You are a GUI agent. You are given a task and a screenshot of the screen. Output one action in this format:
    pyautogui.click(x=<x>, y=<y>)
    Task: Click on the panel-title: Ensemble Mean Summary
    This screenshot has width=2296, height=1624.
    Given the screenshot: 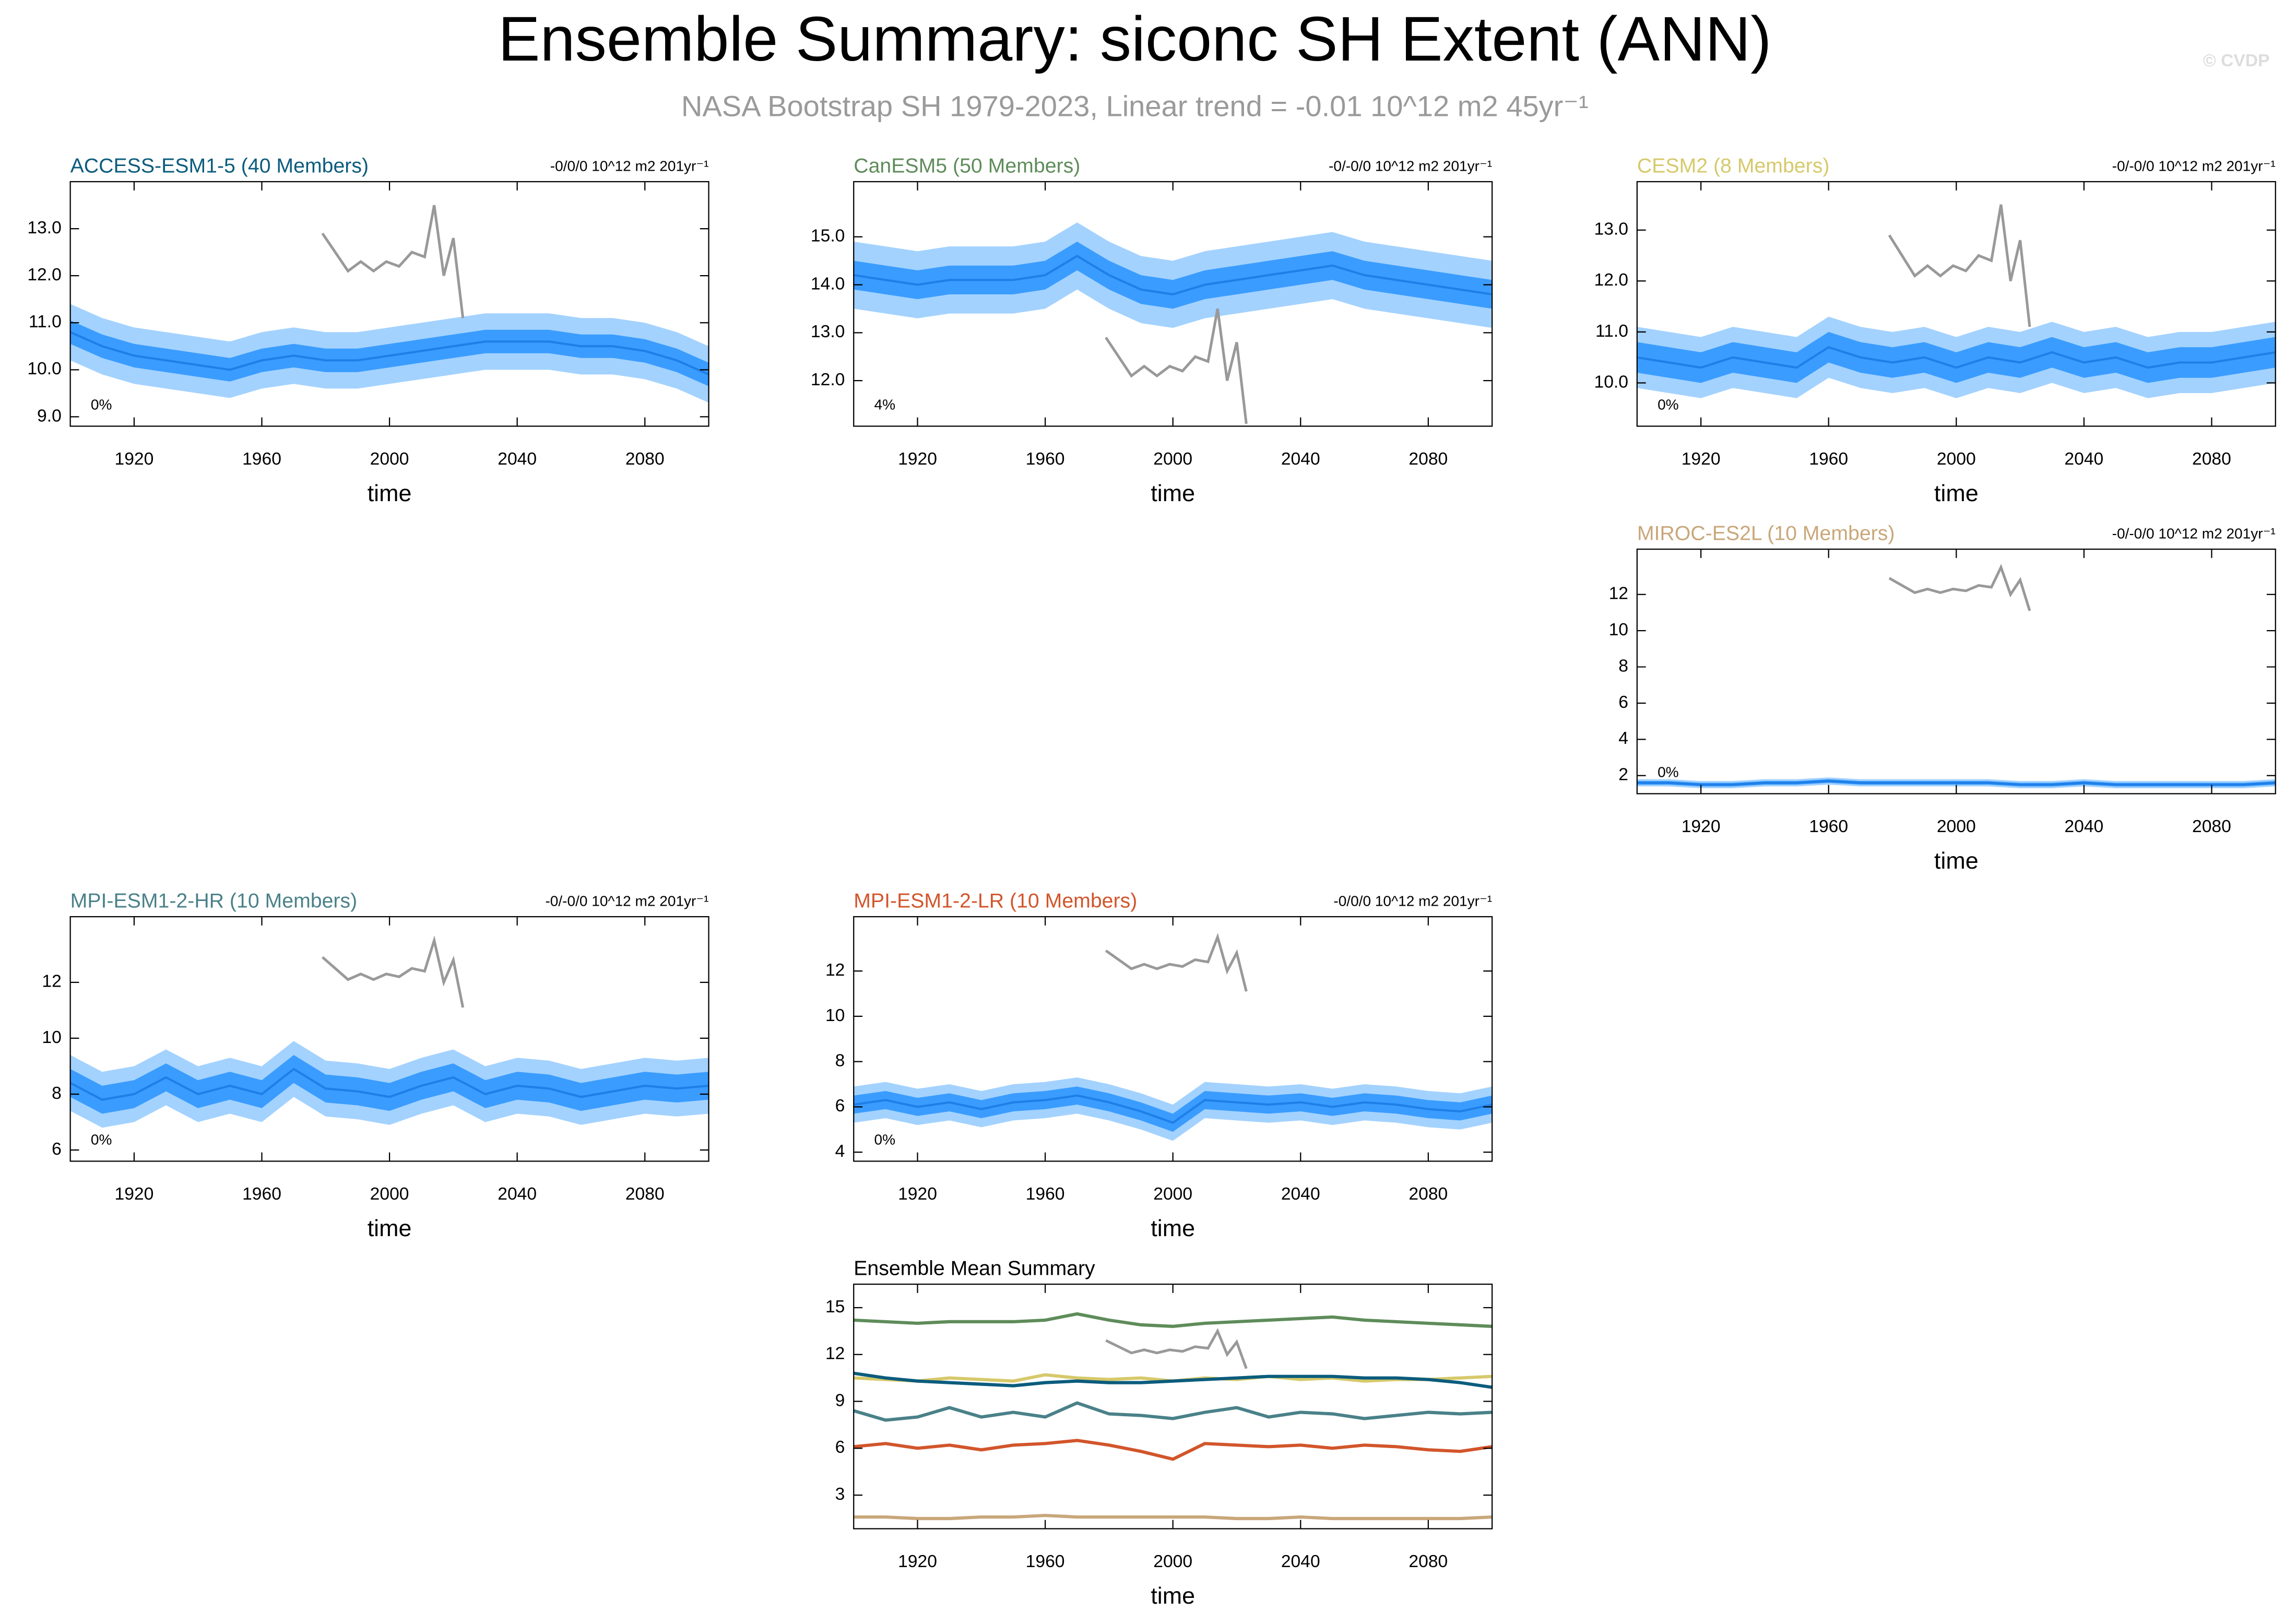 What is the action you would take?
    pyautogui.click(x=974, y=1267)
    